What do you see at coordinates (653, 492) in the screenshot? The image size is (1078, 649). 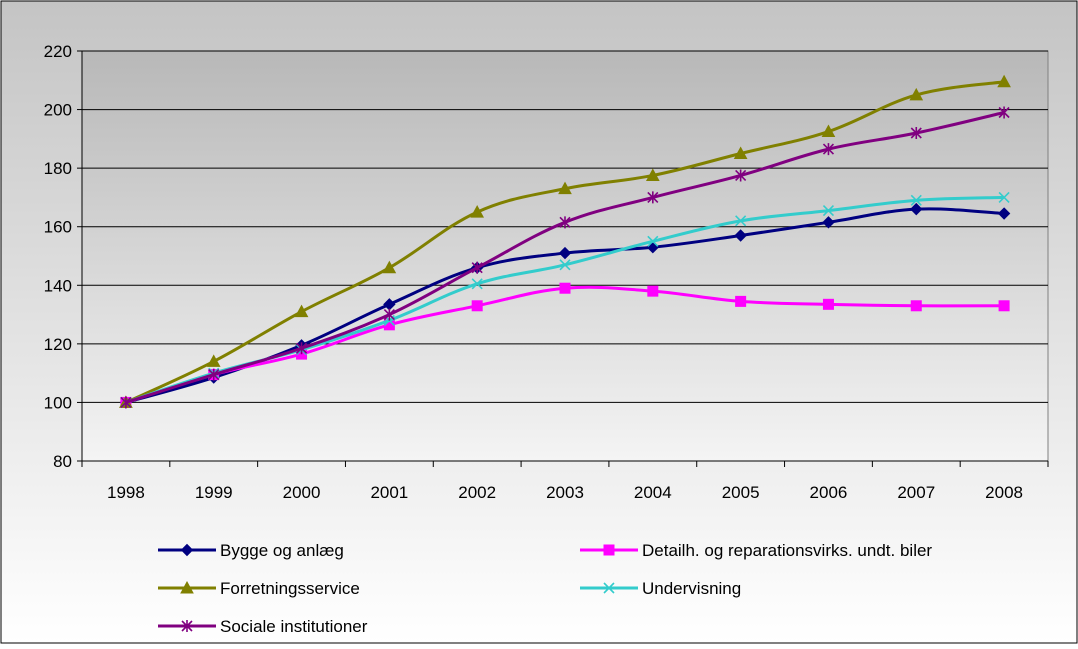 I see `x-tick-label: 2004` at bounding box center [653, 492].